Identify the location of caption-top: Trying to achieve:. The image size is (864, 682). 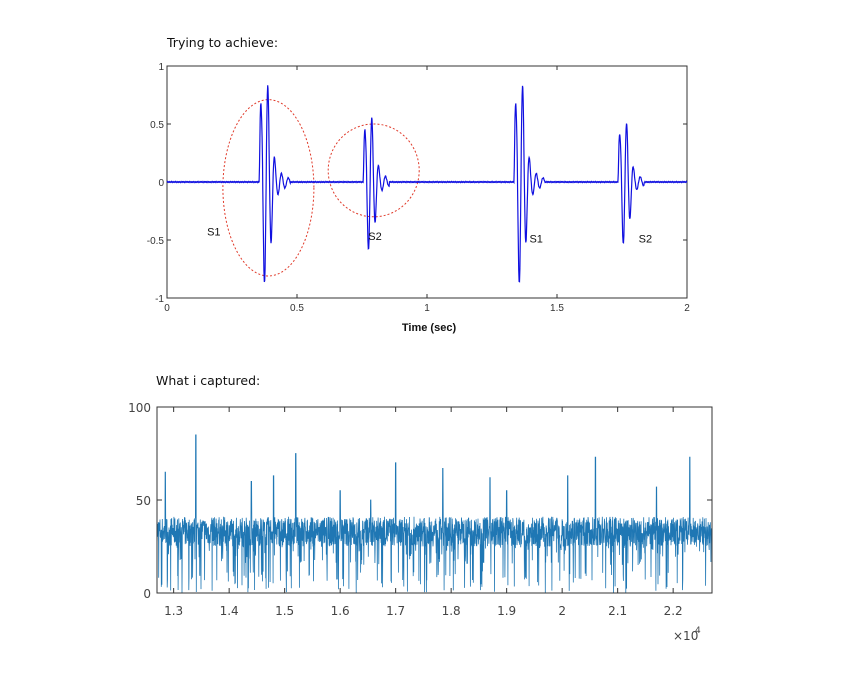
(223, 42).